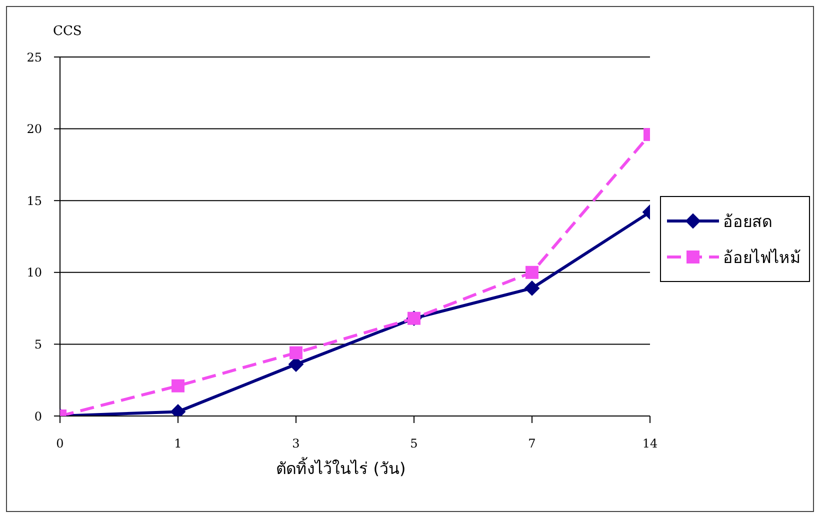 This screenshot has width=822, height=520. Describe the element at coordinates (67, 31) in the screenshot. I see `y-axis-title: CCS` at that location.